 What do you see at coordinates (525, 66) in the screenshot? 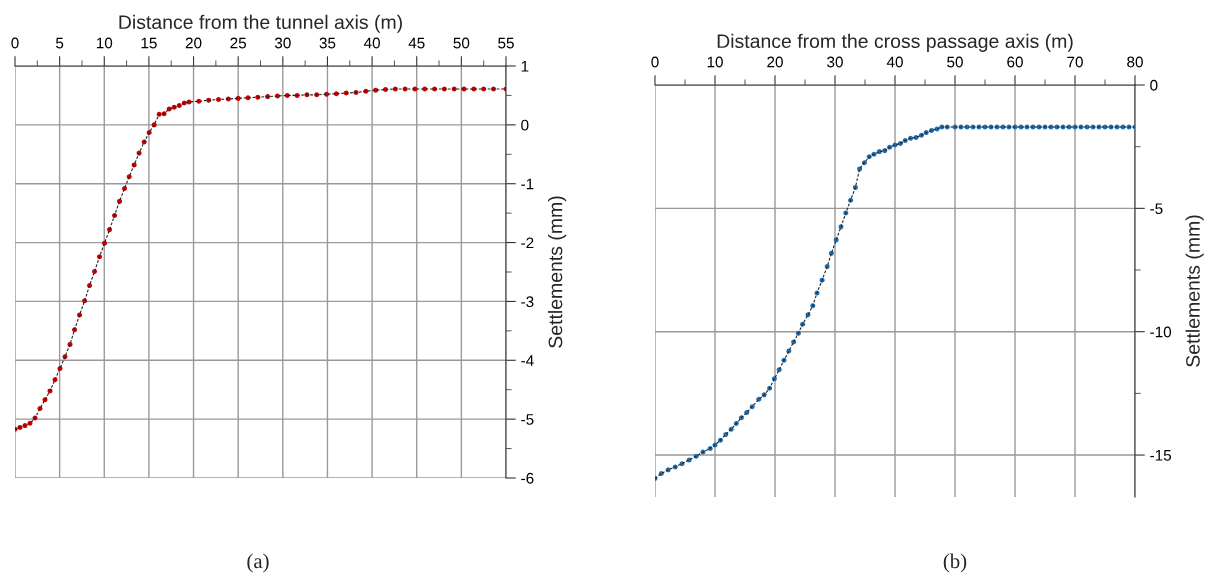
I see `y-tick-label: 1` at bounding box center [525, 66].